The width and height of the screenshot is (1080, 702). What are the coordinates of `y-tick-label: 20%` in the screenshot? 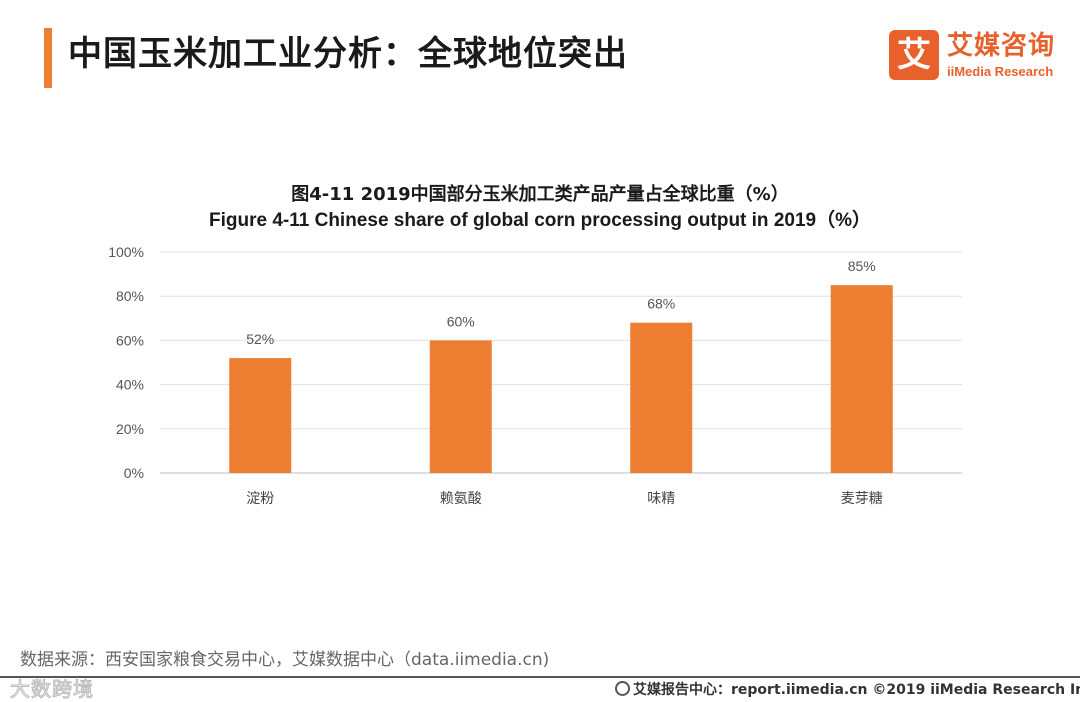 It's located at (130, 429).